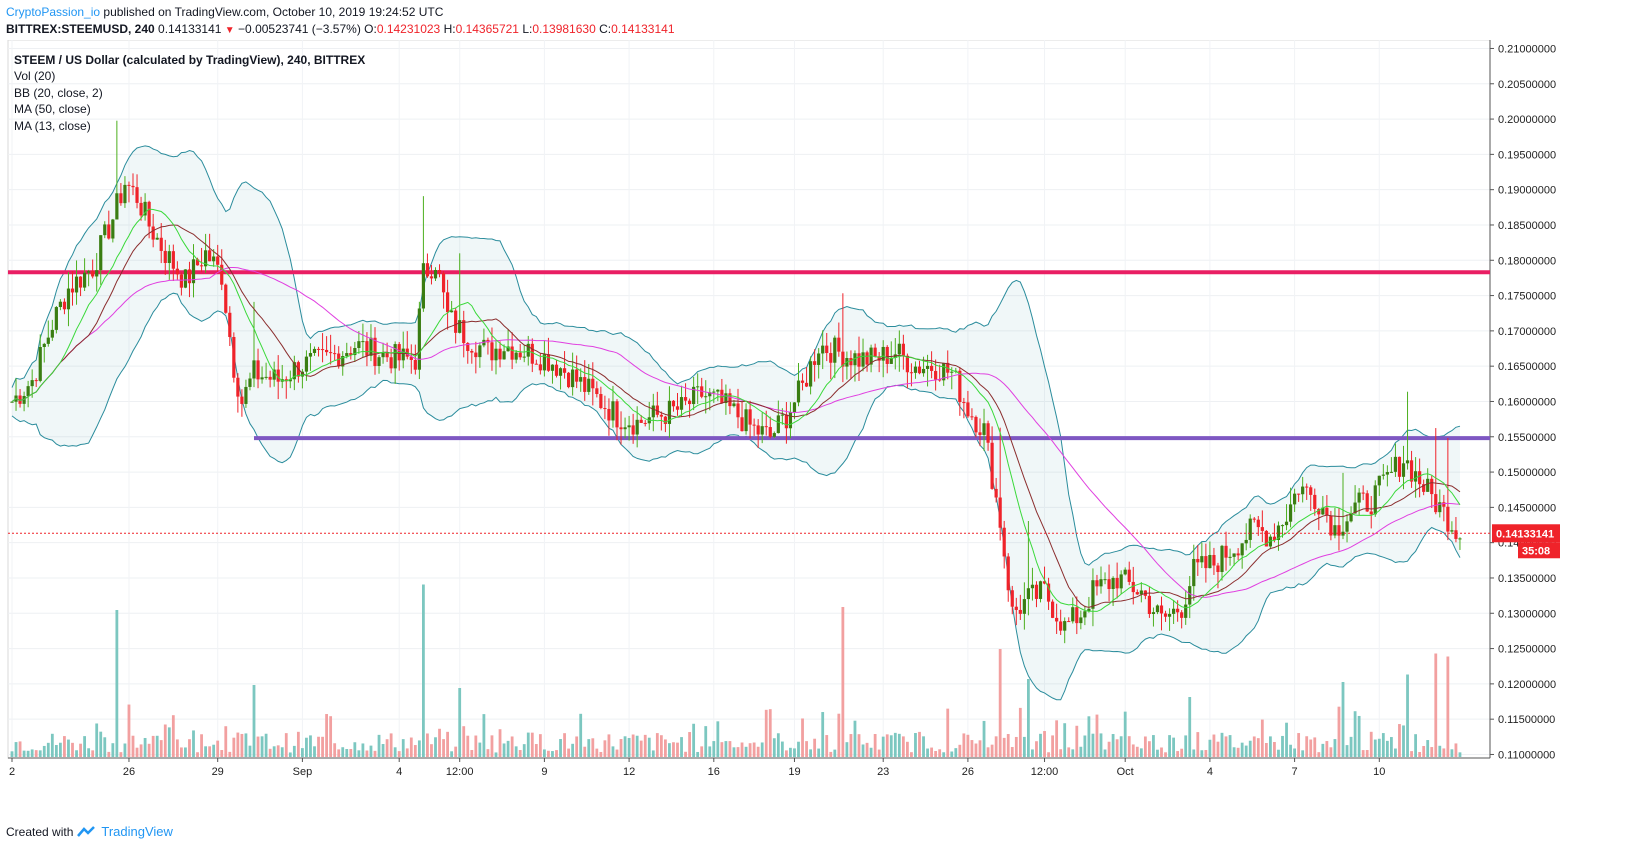  Describe the element at coordinates (86, 831) in the screenshot. I see `tradingview-logo-icon` at that location.